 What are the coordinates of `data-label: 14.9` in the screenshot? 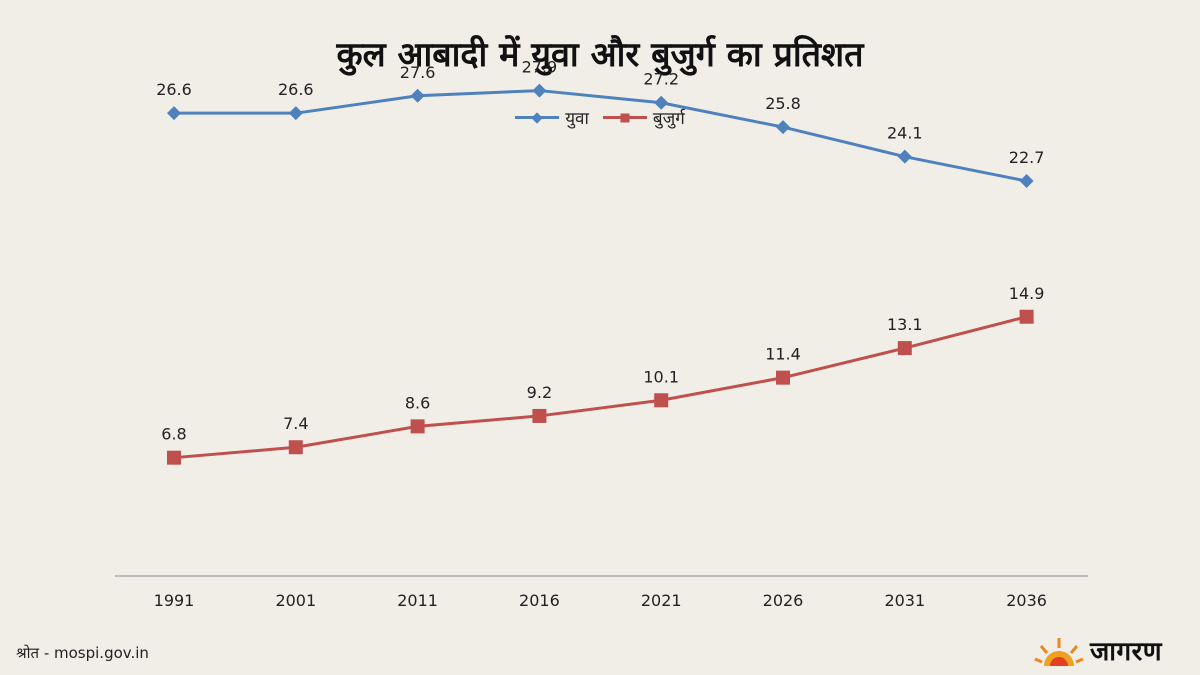 It's located at (1027, 293).